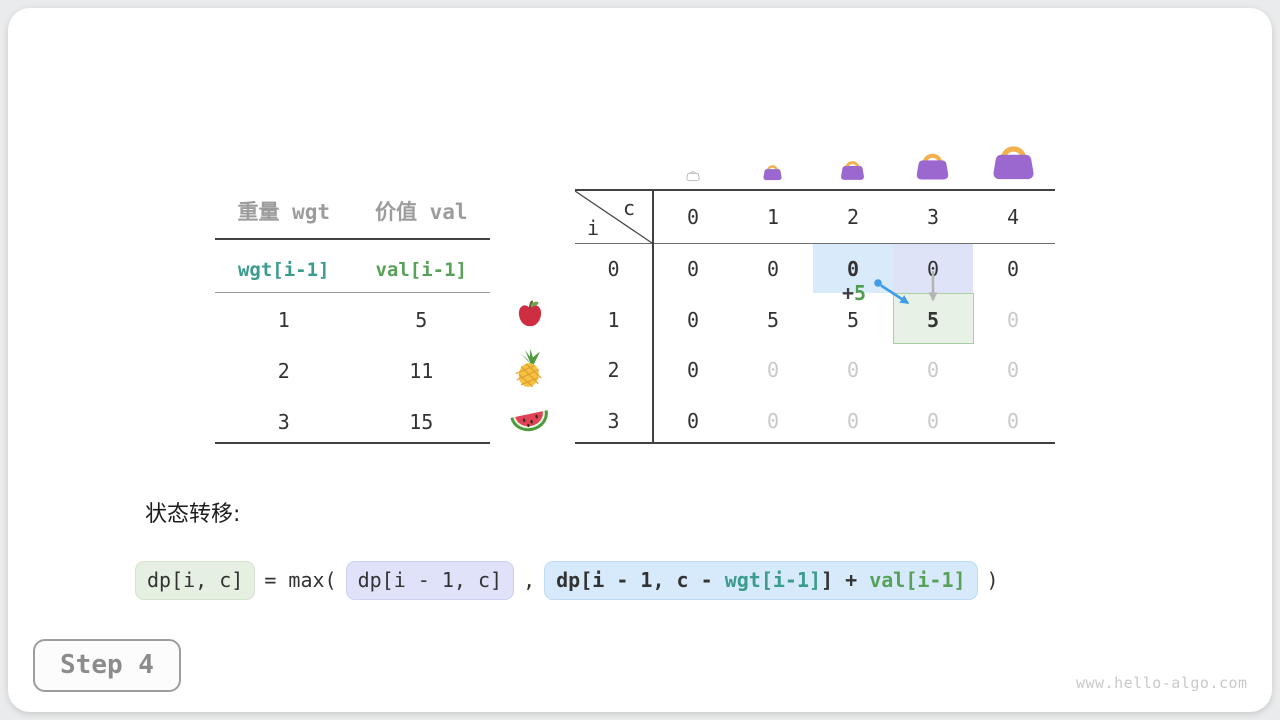 The image size is (1280, 720). What do you see at coordinates (773, 370) in the screenshot?
I see `dp-cell-2-1: 0` at bounding box center [773, 370].